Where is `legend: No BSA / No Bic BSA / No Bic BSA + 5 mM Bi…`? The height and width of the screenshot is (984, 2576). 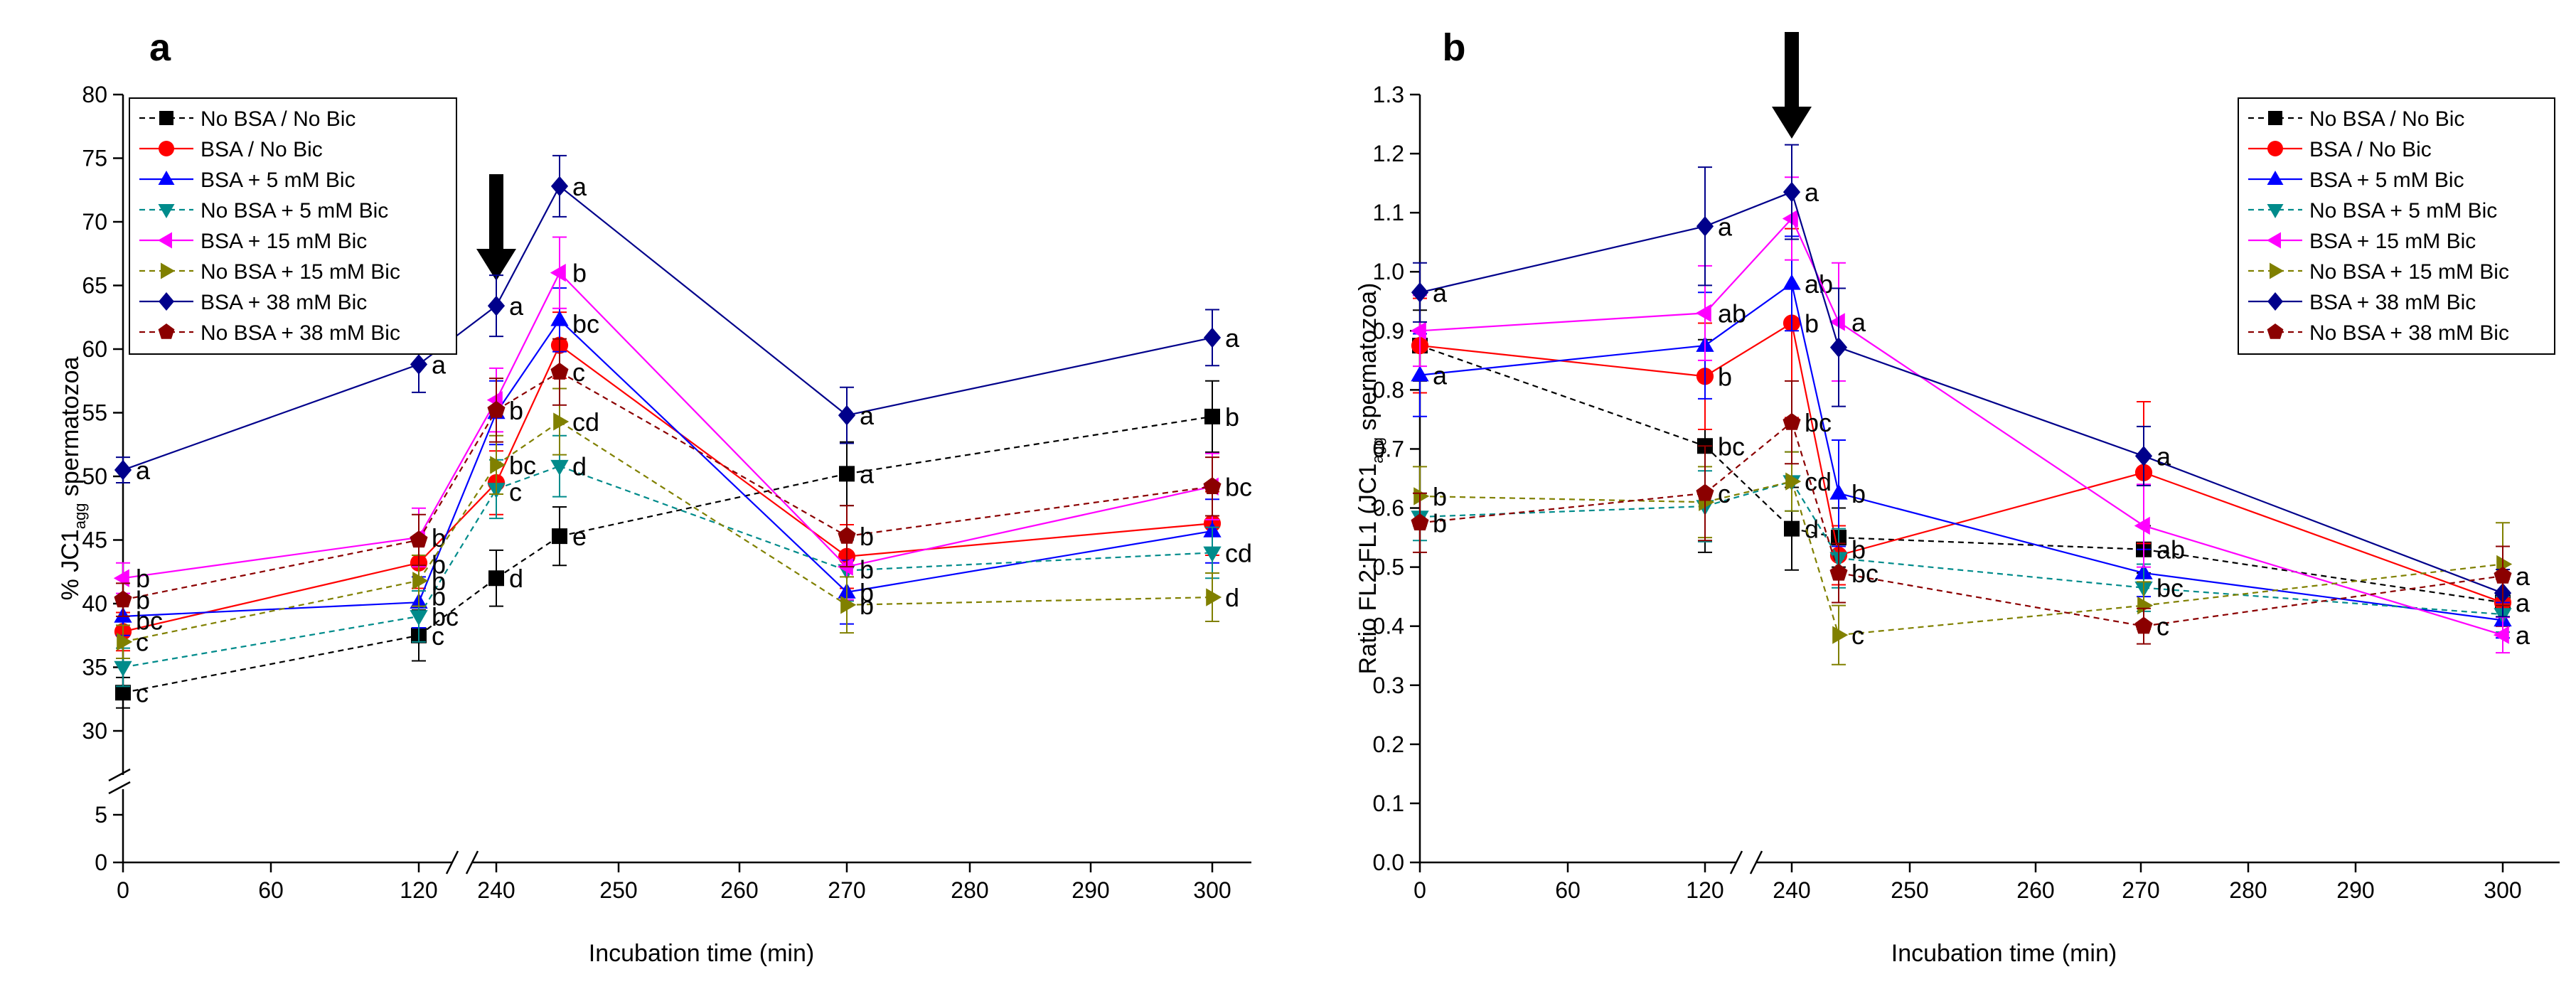 legend: No BSA / No Bic BSA / No Bic BSA + 5 mM Bi… is located at coordinates (293, 226).